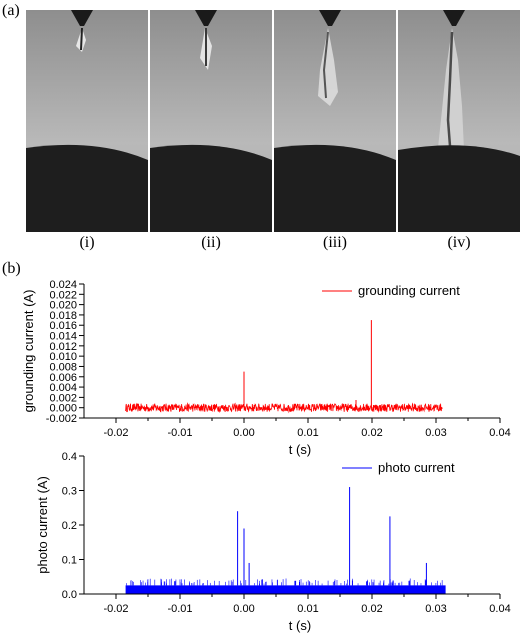 The image size is (520, 640). What do you see at coordinates (63, 337) in the screenshot?
I see `y-tick-label: 0.014` at bounding box center [63, 337].